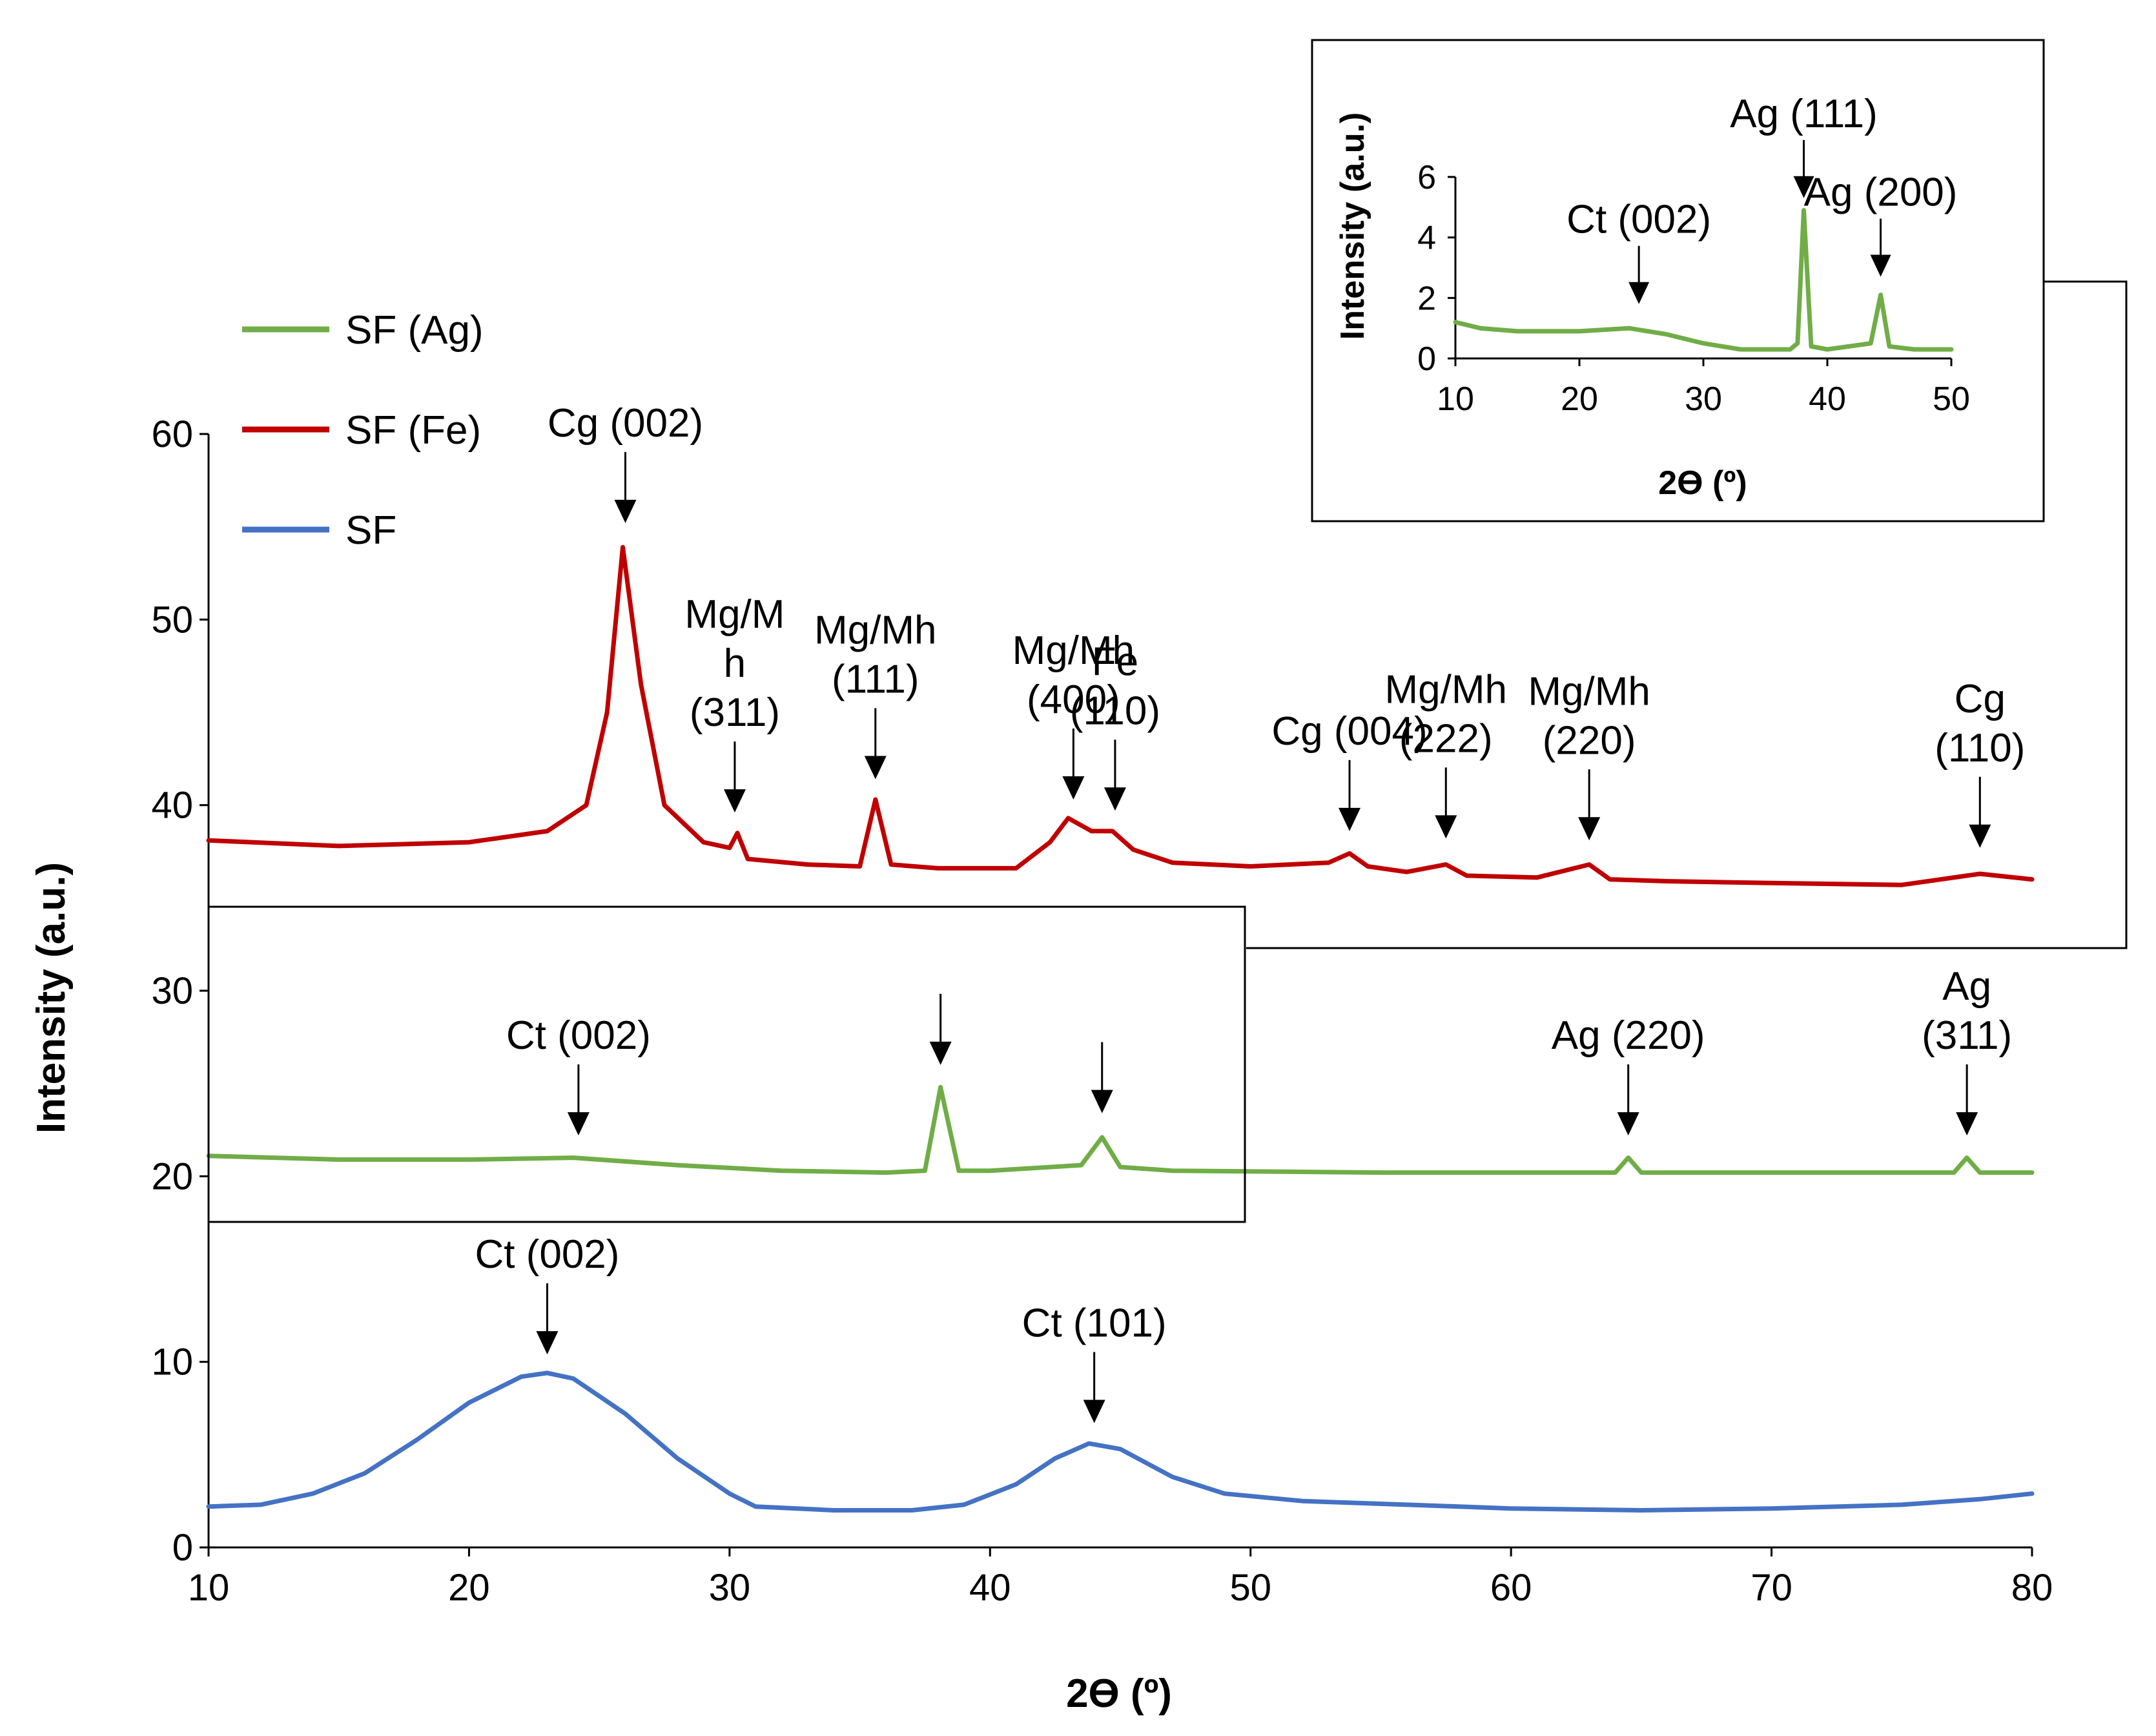 The image size is (2156, 1736). I want to click on main-series-sf-ag, so click(1120, 1129).